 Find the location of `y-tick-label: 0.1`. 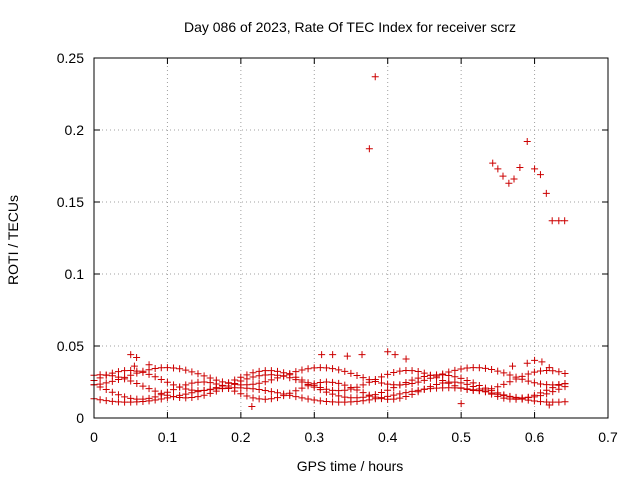

y-tick-label: 0.1 is located at coordinates (75, 274).